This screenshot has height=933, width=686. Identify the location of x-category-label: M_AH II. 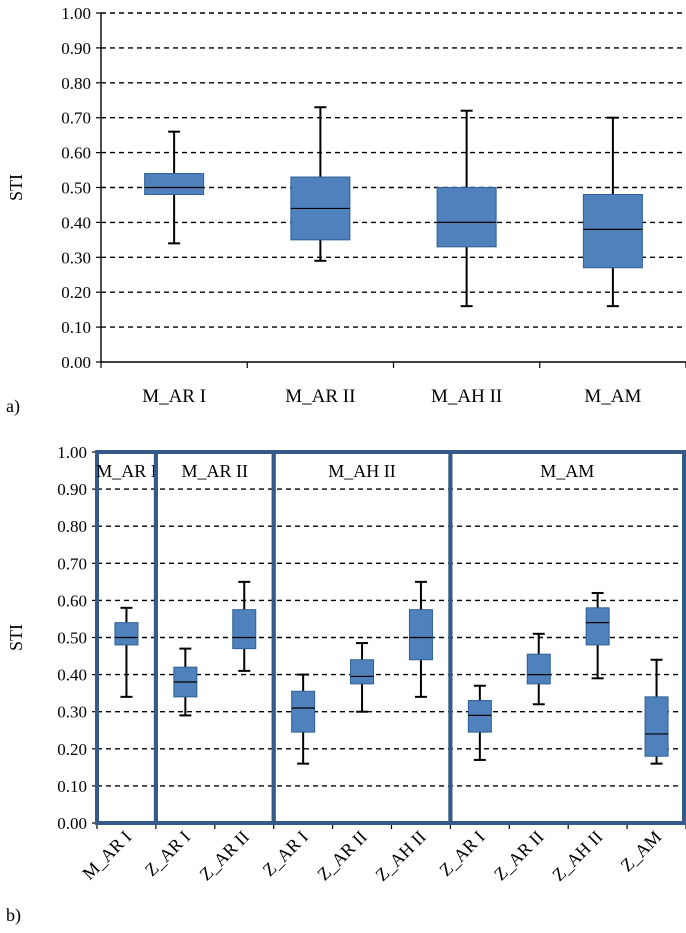
(466, 396).